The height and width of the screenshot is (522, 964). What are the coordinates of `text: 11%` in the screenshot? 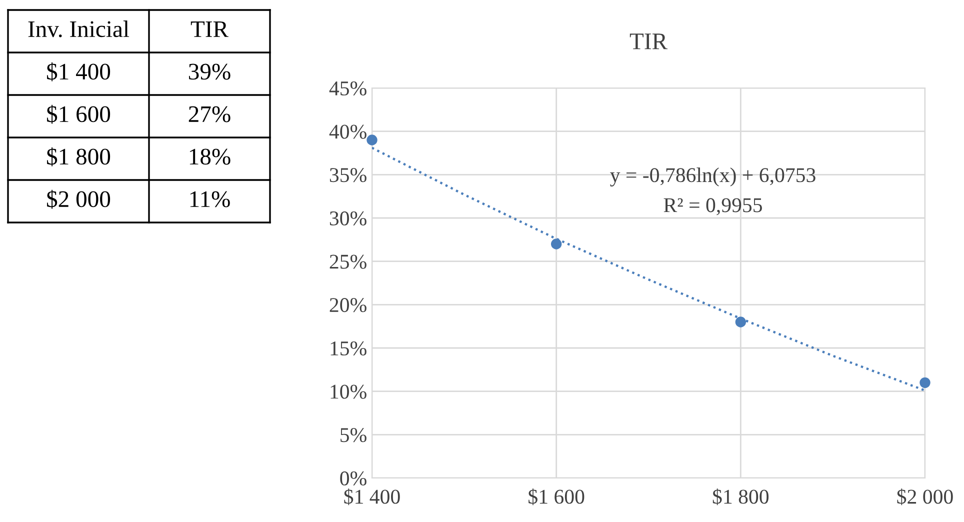 It's located at (210, 199).